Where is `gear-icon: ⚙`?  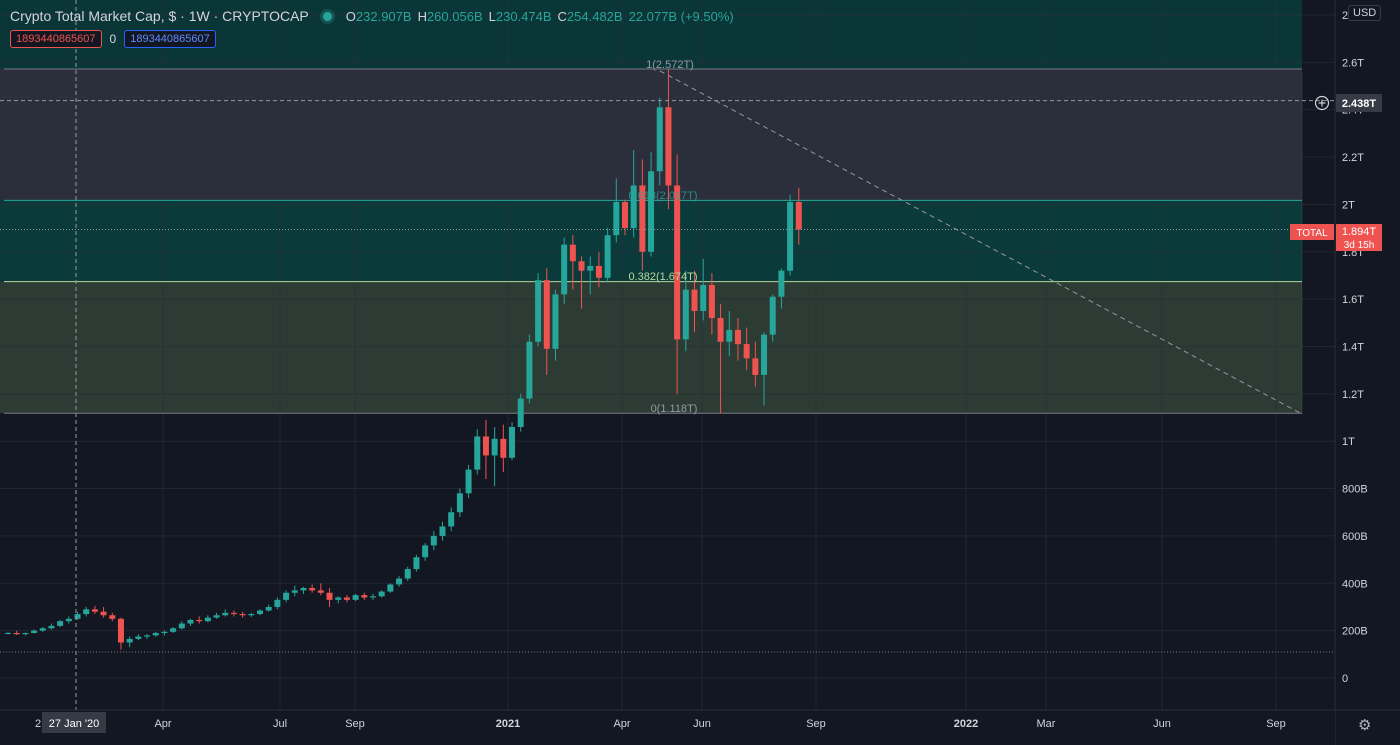
gear-icon: ⚙ is located at coordinates (1365, 725).